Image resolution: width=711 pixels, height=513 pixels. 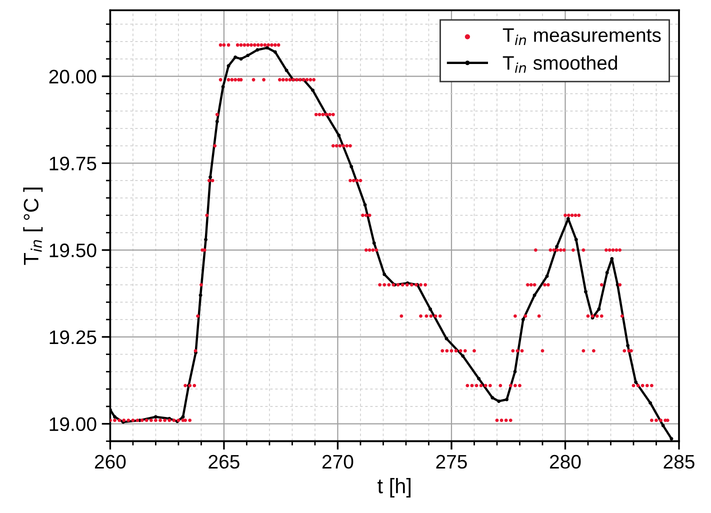 What do you see at coordinates (110, 461) in the screenshot?
I see `x-tick-label: 260` at bounding box center [110, 461].